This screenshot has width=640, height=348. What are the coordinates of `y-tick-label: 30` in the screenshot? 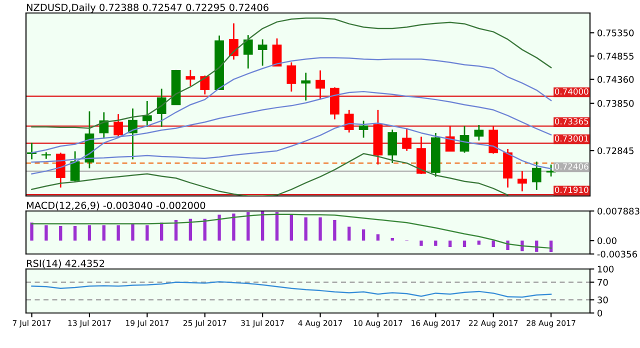 It's located at (603, 300).